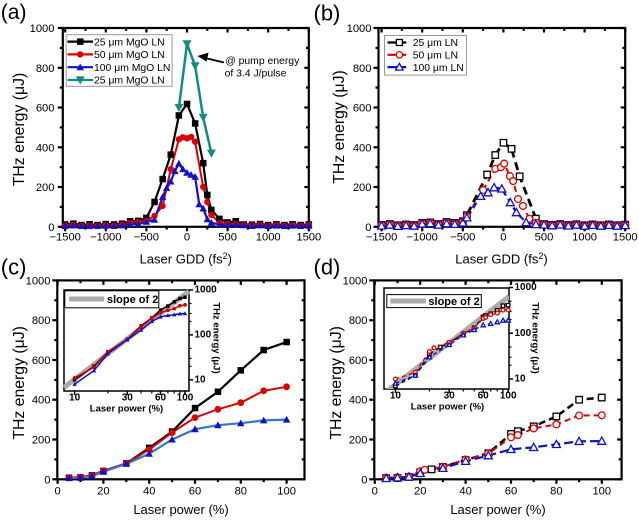 The image size is (639, 524). Describe the element at coordinates (435, 43) in the screenshot. I see `svg-text: 25 μm LN` at that location.